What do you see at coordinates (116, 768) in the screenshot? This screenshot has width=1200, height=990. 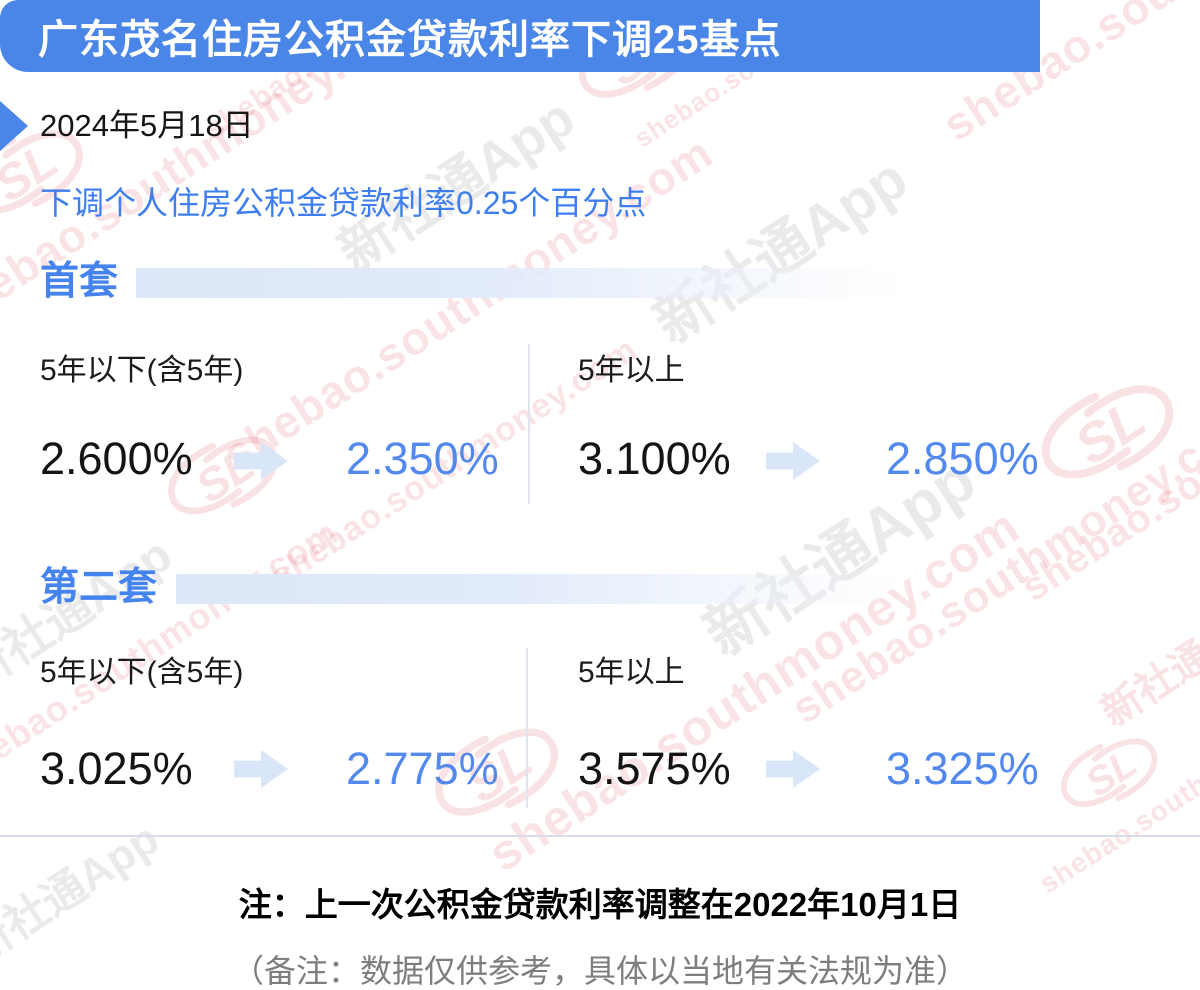 I see `old-rate-second-under5: 3.025%` at bounding box center [116, 768].